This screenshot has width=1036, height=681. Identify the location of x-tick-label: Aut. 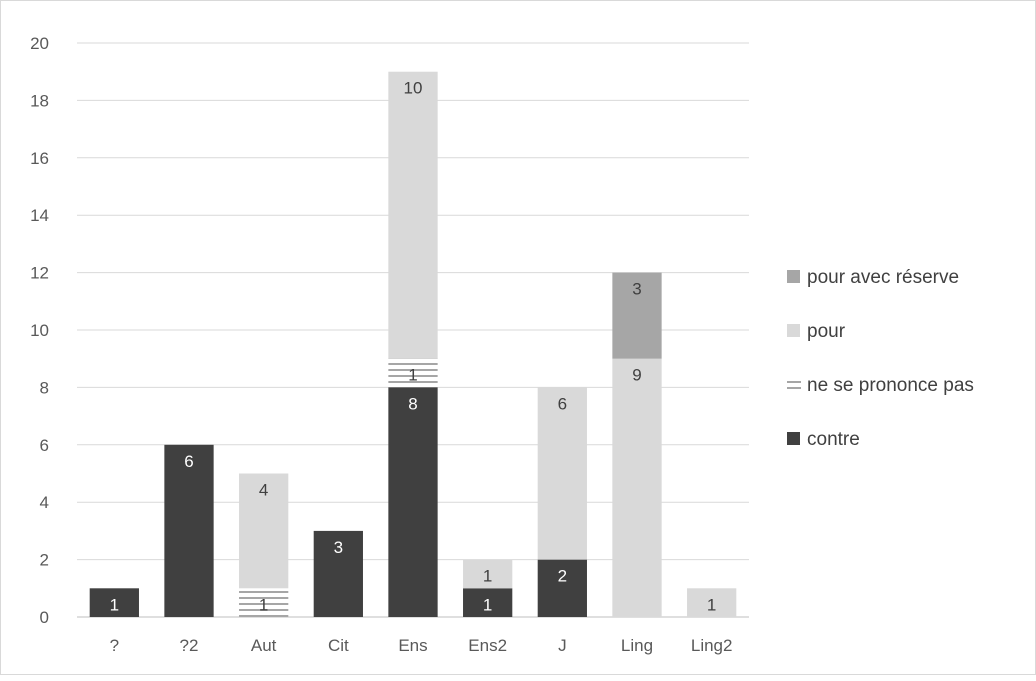
(264, 645).